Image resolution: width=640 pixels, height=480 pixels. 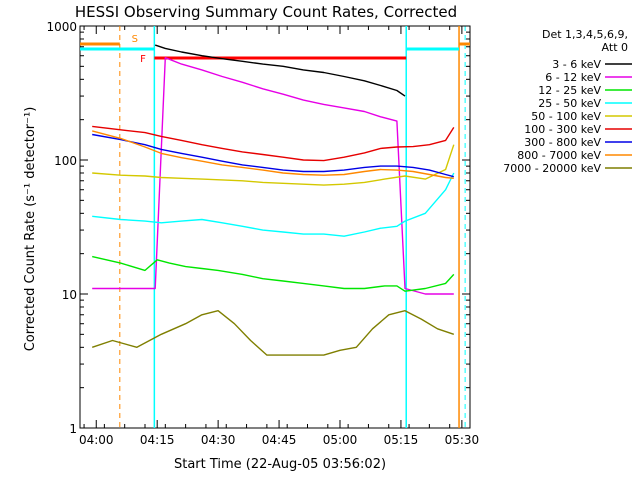 What do you see at coordinates (65, 161) in the screenshot?
I see `y-tick-label: 100` at bounding box center [65, 161].